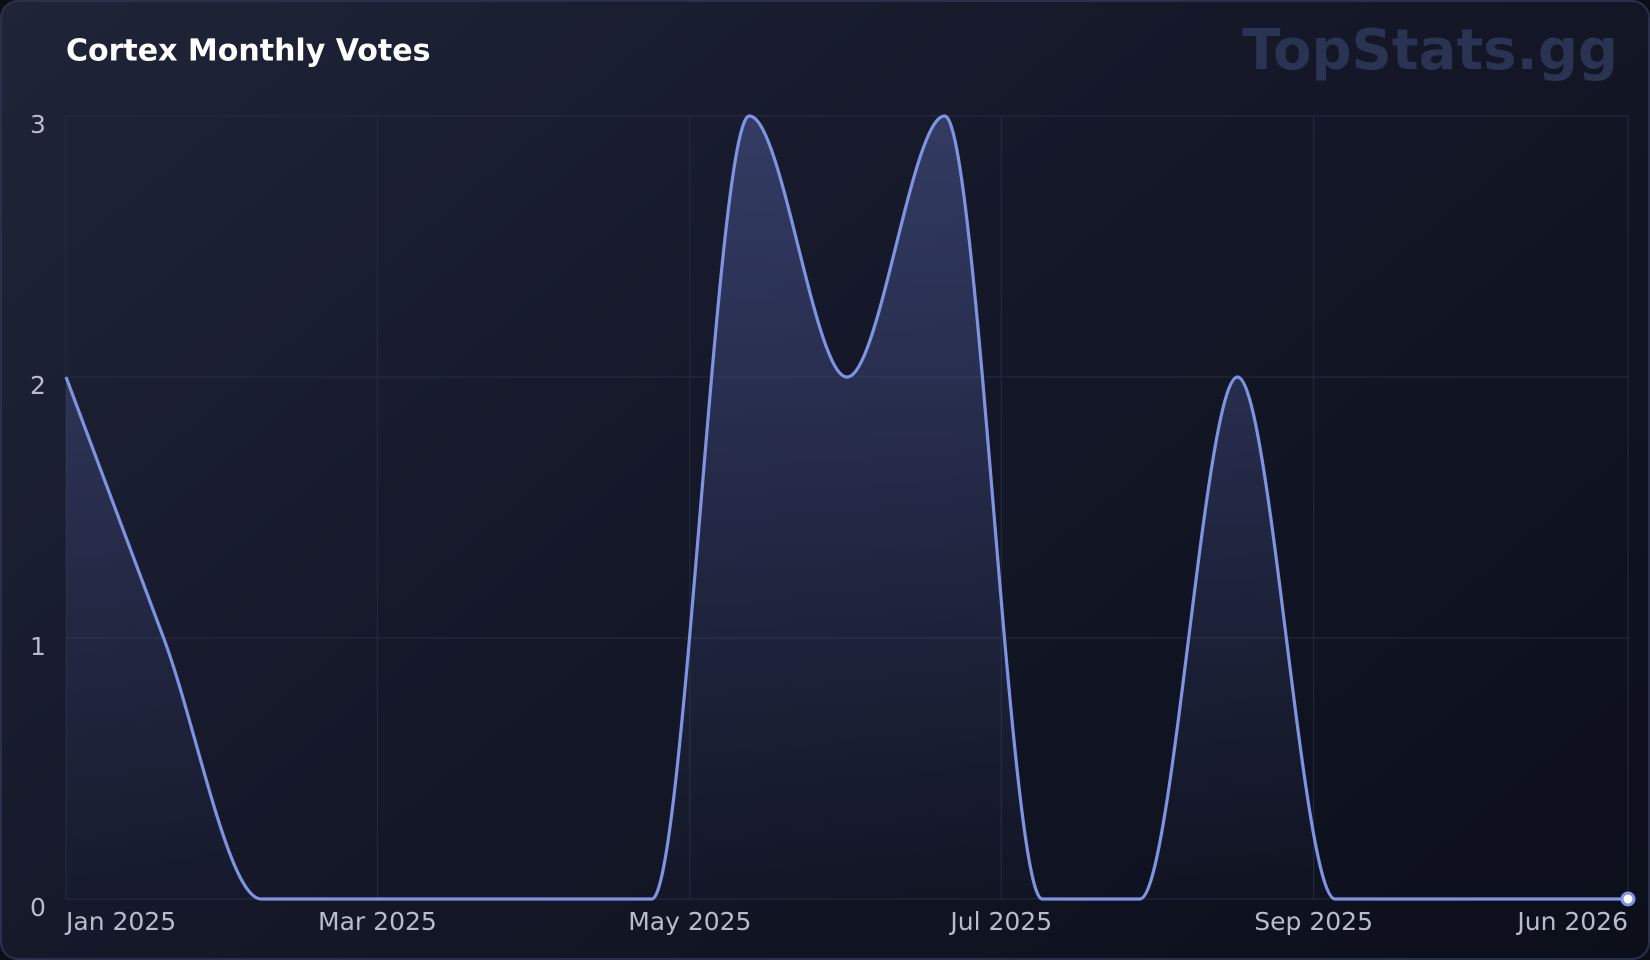  I want to click on x-tick-label: Jul 2025, so click(1000, 921).